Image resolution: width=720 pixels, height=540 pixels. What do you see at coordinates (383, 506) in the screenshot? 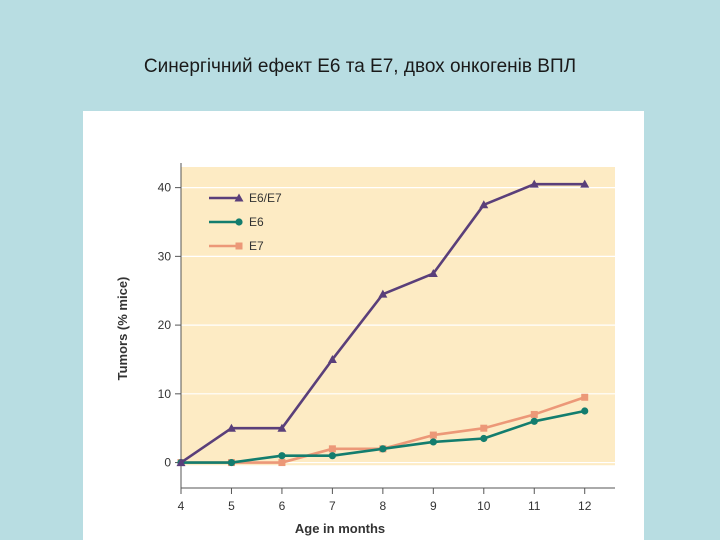
I see `x-tick-label: 8` at bounding box center [383, 506].